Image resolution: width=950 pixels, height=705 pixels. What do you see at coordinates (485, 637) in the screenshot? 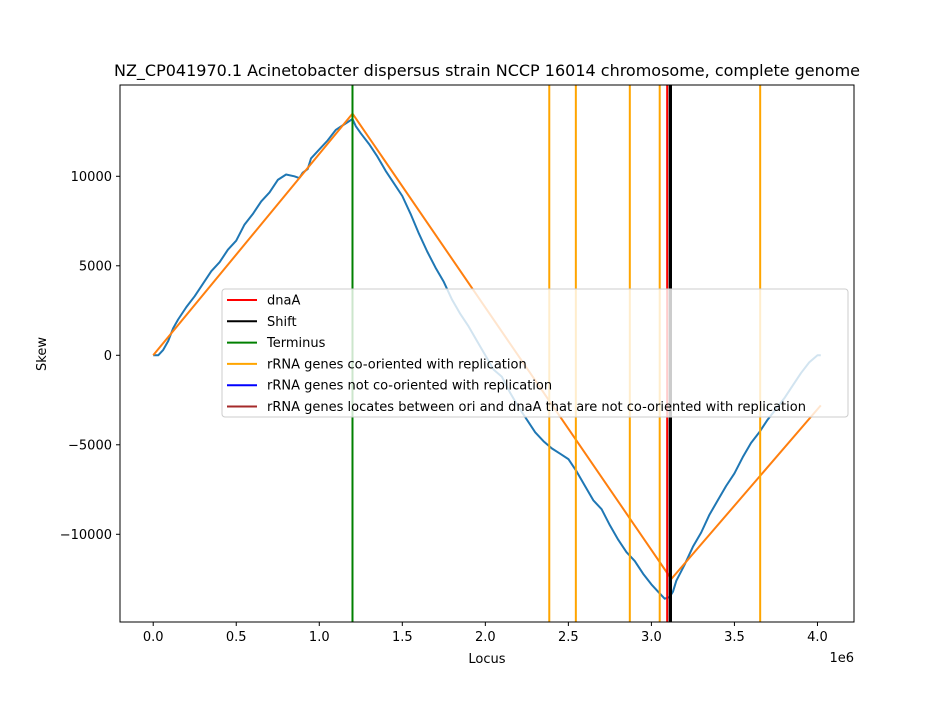
I see `x-tick-label: 2.0` at bounding box center [485, 637].